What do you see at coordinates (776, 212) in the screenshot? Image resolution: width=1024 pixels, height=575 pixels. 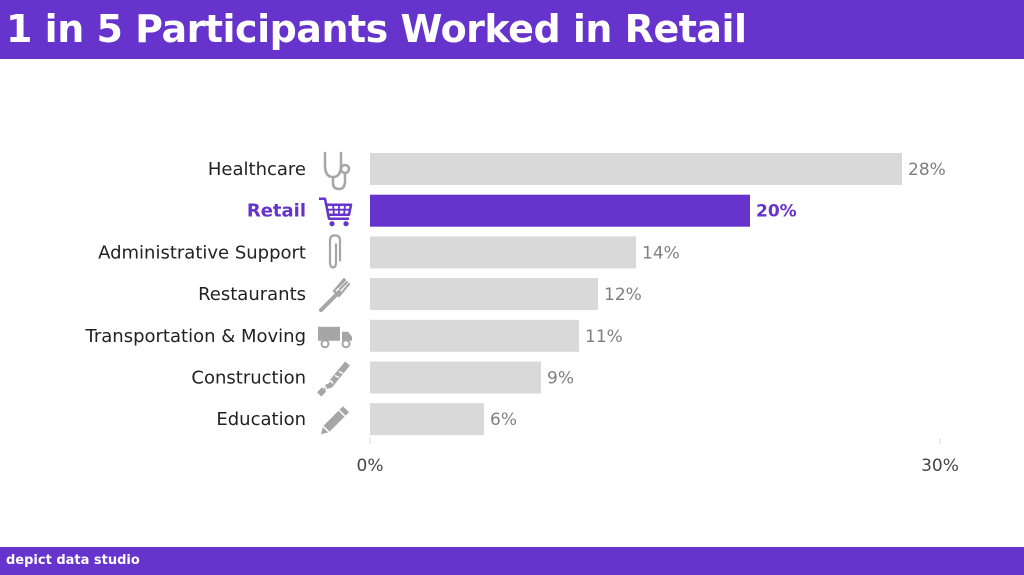 I see `value-label-retail: 20%` at bounding box center [776, 212].